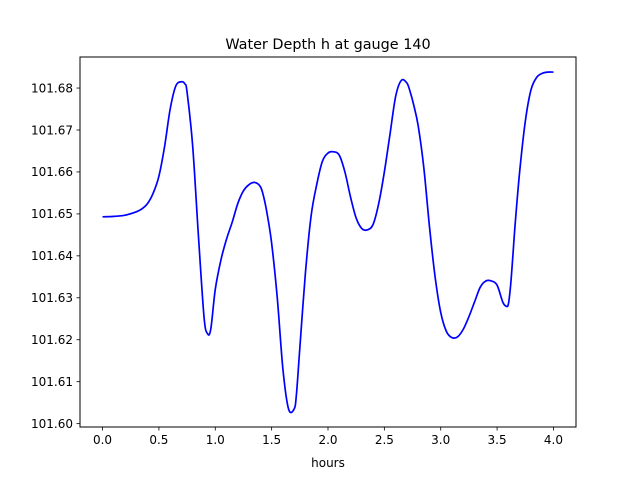 This screenshot has height=480, width=640. What do you see at coordinates (327, 45) in the screenshot?
I see `chart-title: Water Depth h at gauge 140` at bounding box center [327, 45].